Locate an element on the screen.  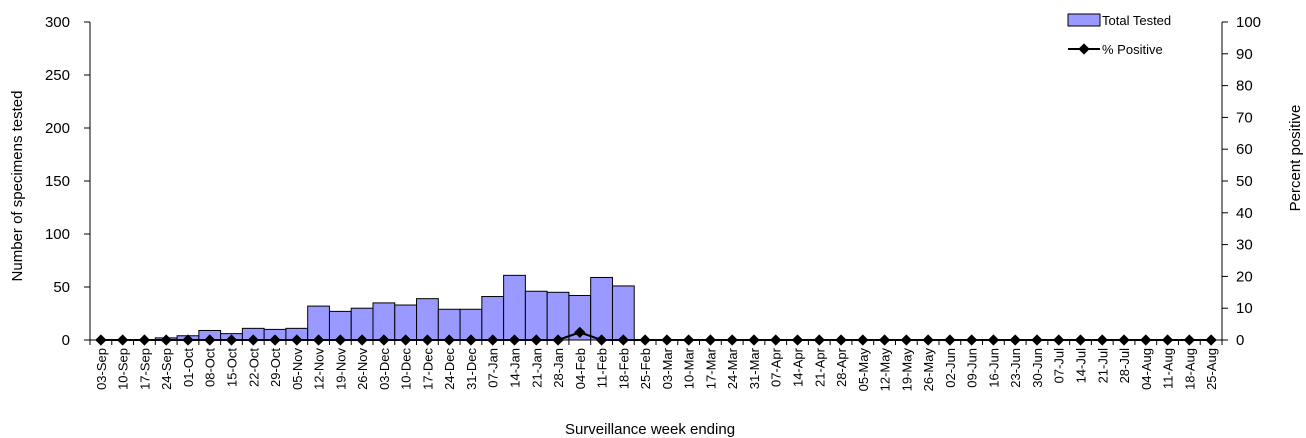
x-tick-label: 24-Dec is located at coordinates (449, 369).